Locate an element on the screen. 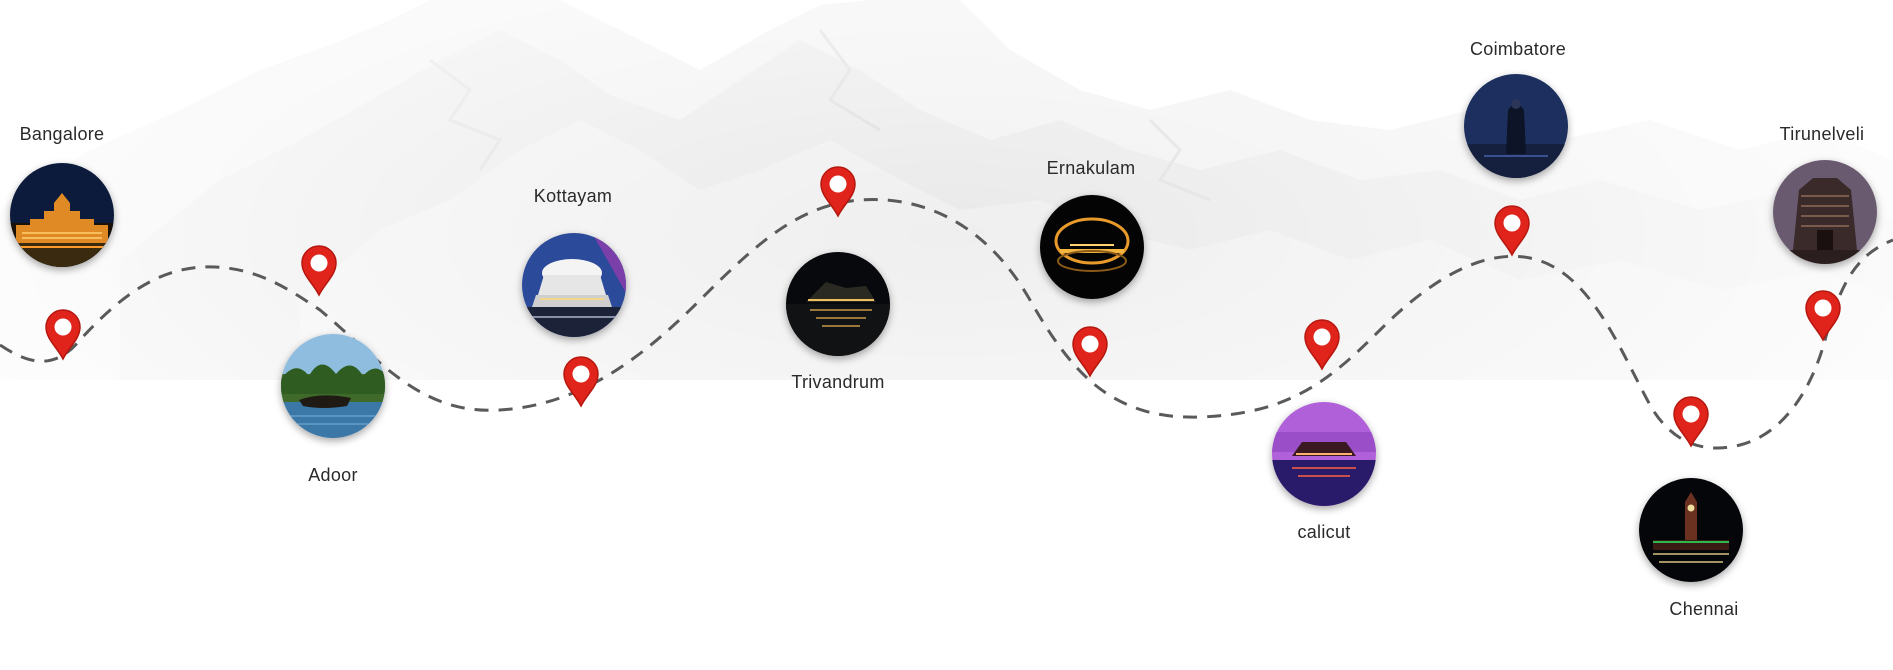  city-label: Tirunelveli is located at coordinates (1822, 134).